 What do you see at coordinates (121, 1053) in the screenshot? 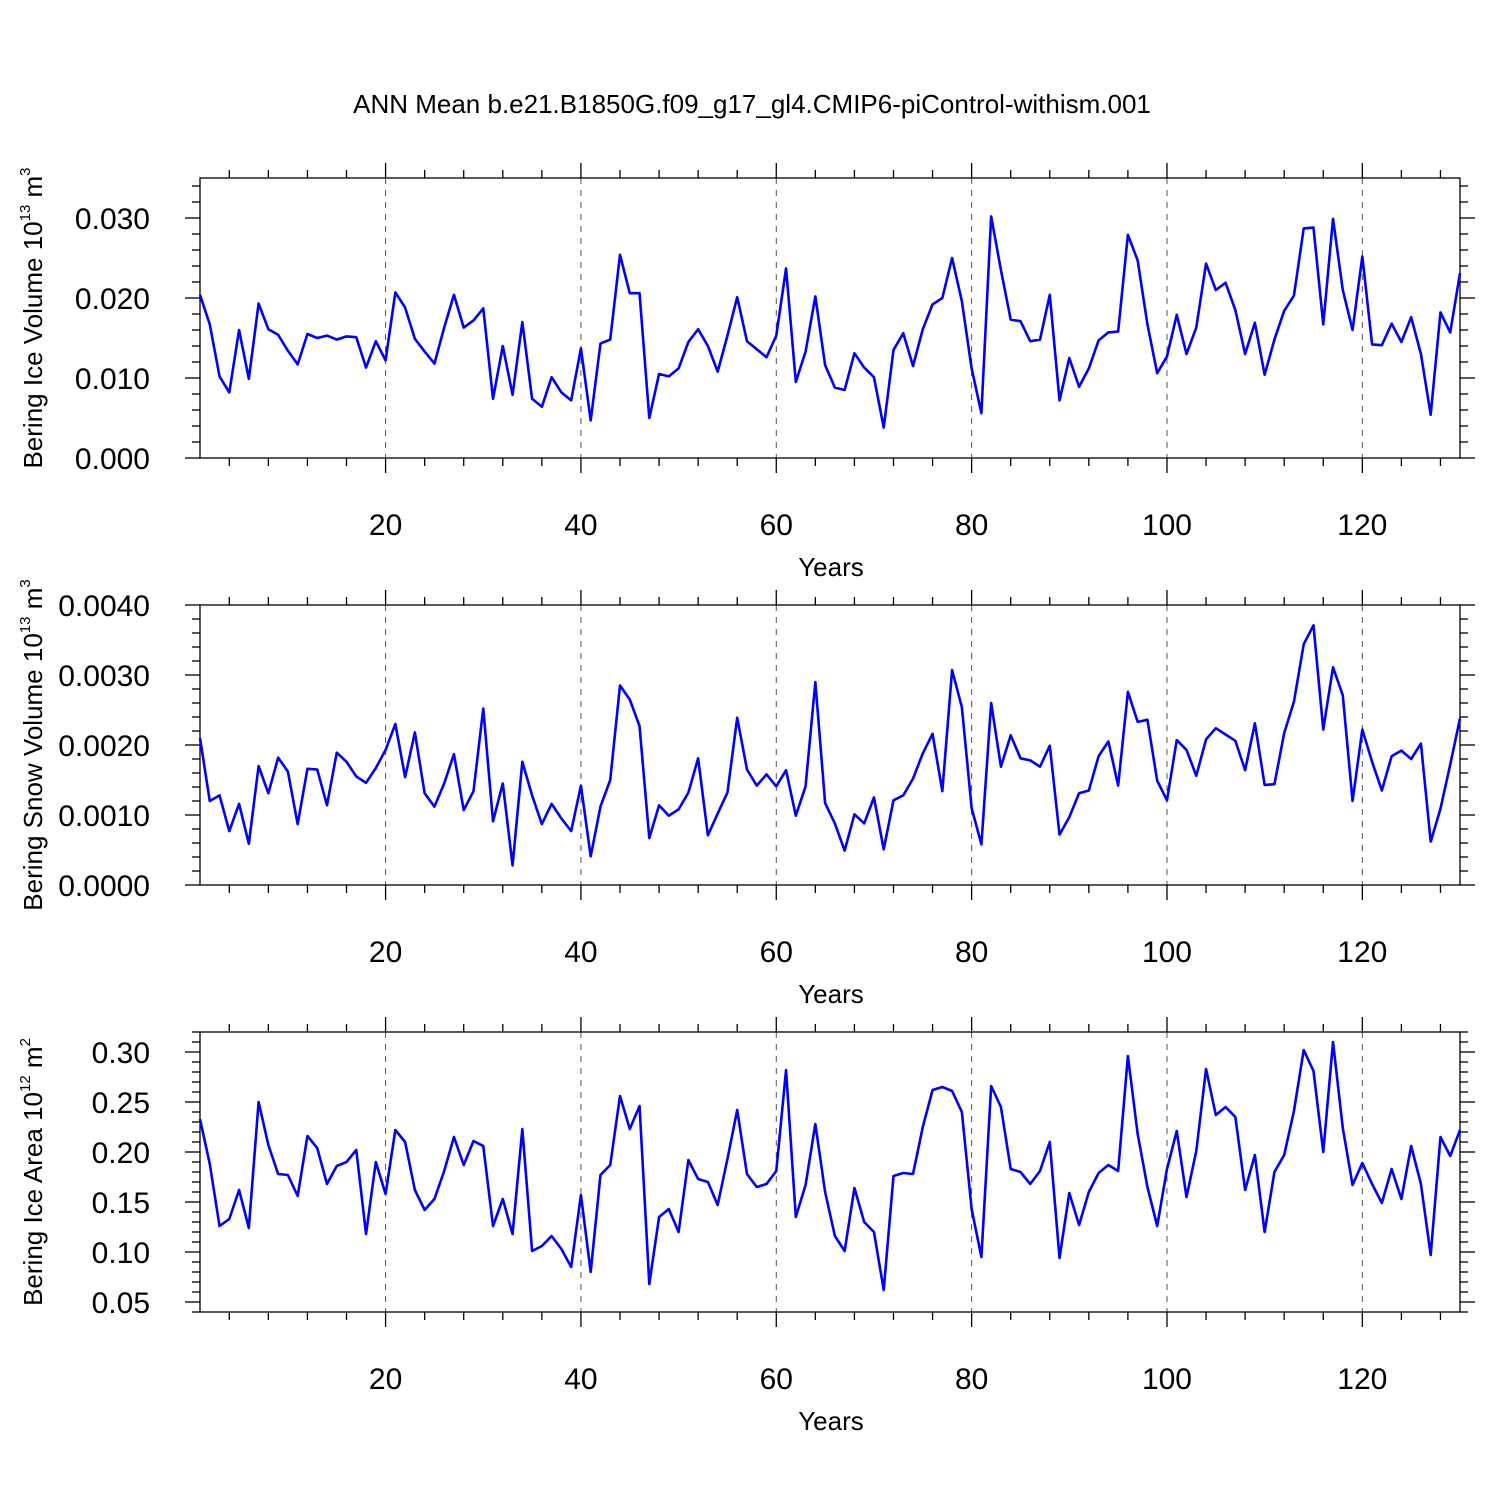
I see `y-tick-label: 0.30` at bounding box center [121, 1053].